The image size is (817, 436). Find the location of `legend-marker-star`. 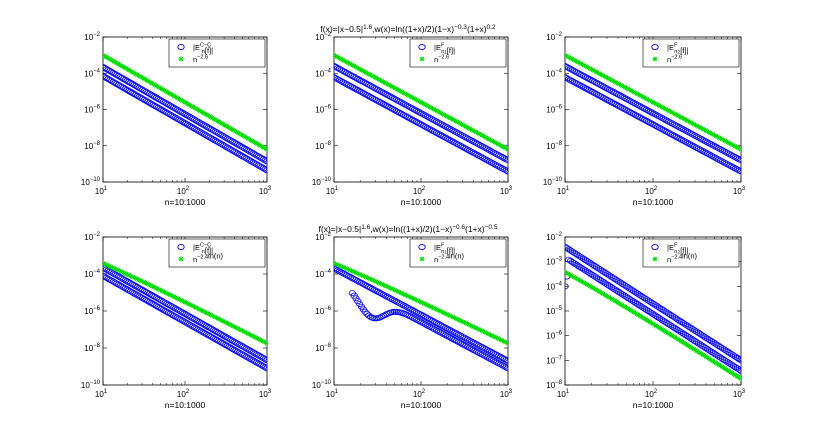

legend-marker-star is located at coordinates (422, 259).